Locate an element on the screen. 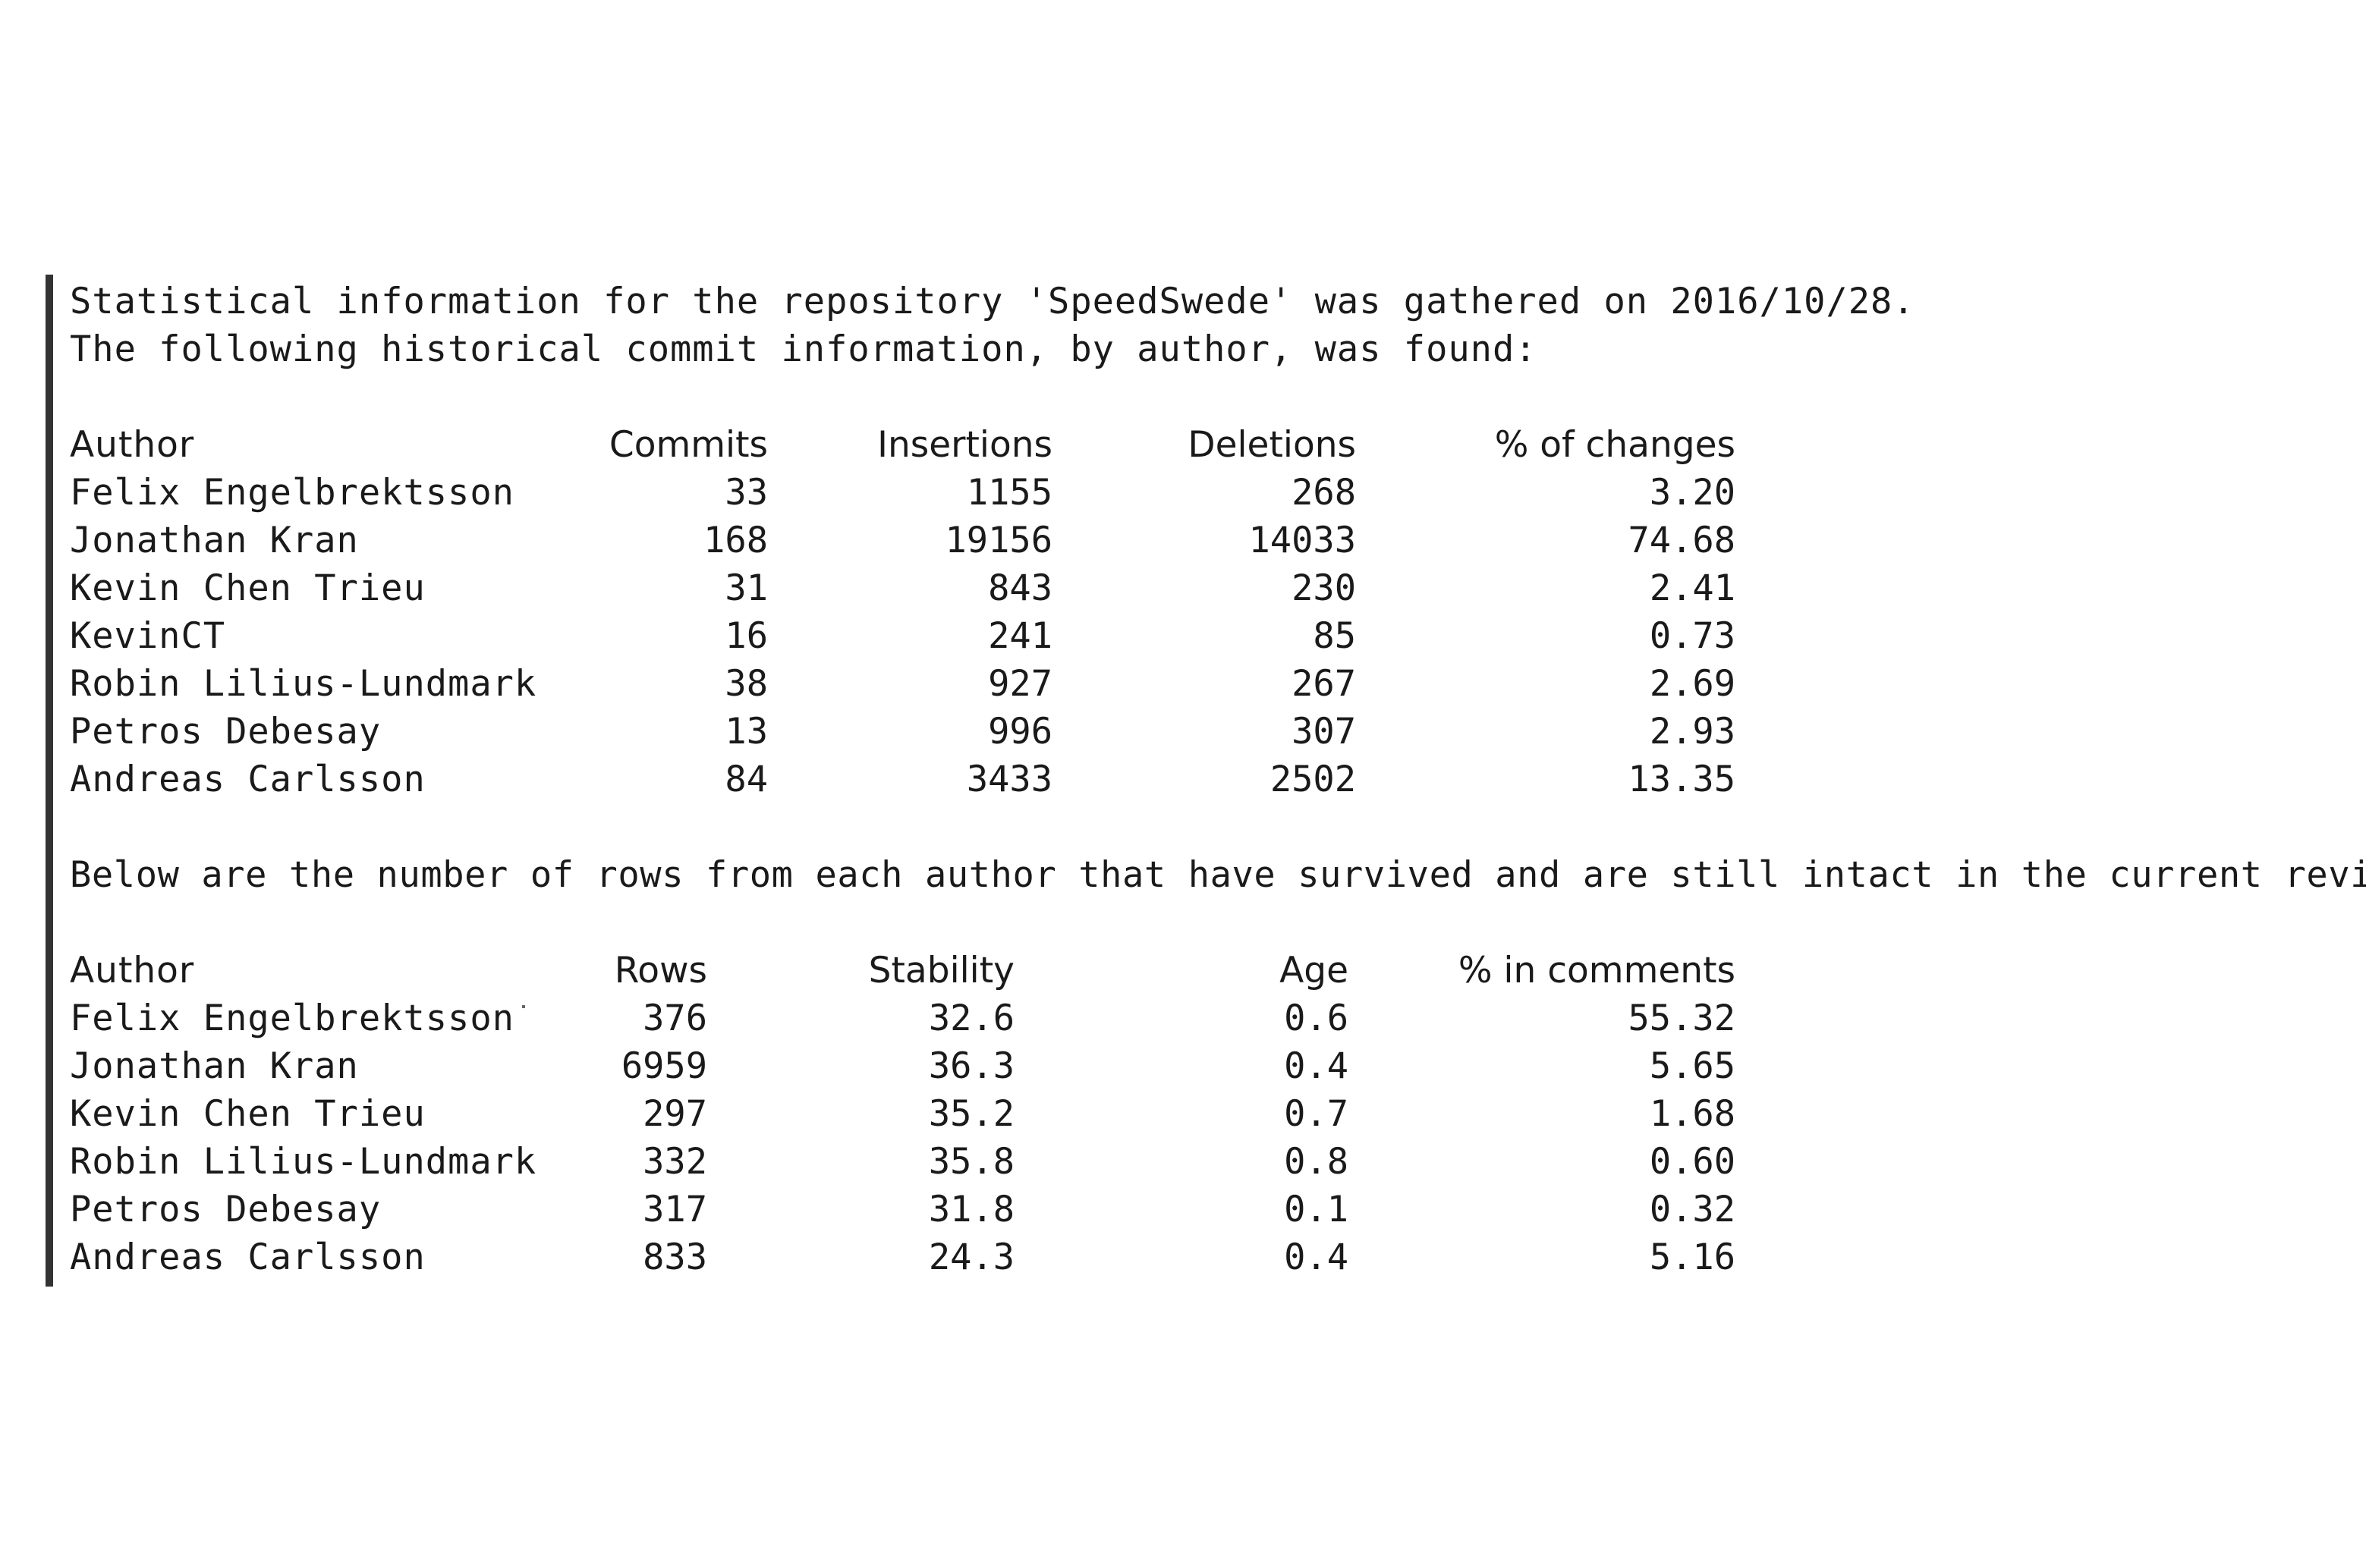 The image size is (2366, 1568). table-row: Kevin Chen Trieu 31 843 230 2.41 is located at coordinates (942, 588).